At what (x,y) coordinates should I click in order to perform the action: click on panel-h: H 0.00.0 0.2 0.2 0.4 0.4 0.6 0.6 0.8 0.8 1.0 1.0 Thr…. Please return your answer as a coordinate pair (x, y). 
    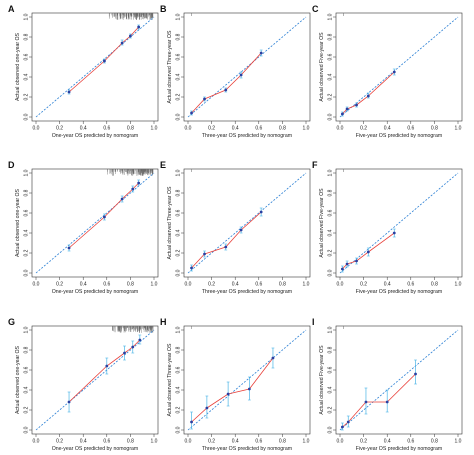
    Looking at the image, I should click on (235, 384).